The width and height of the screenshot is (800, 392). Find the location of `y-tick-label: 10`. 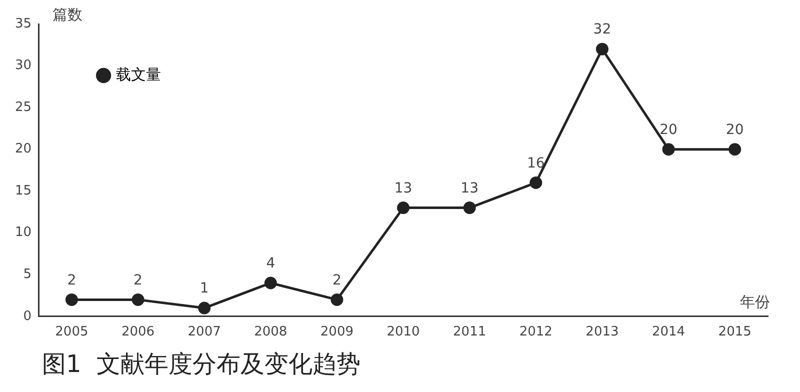

y-tick-label: 10 is located at coordinates (23, 232).